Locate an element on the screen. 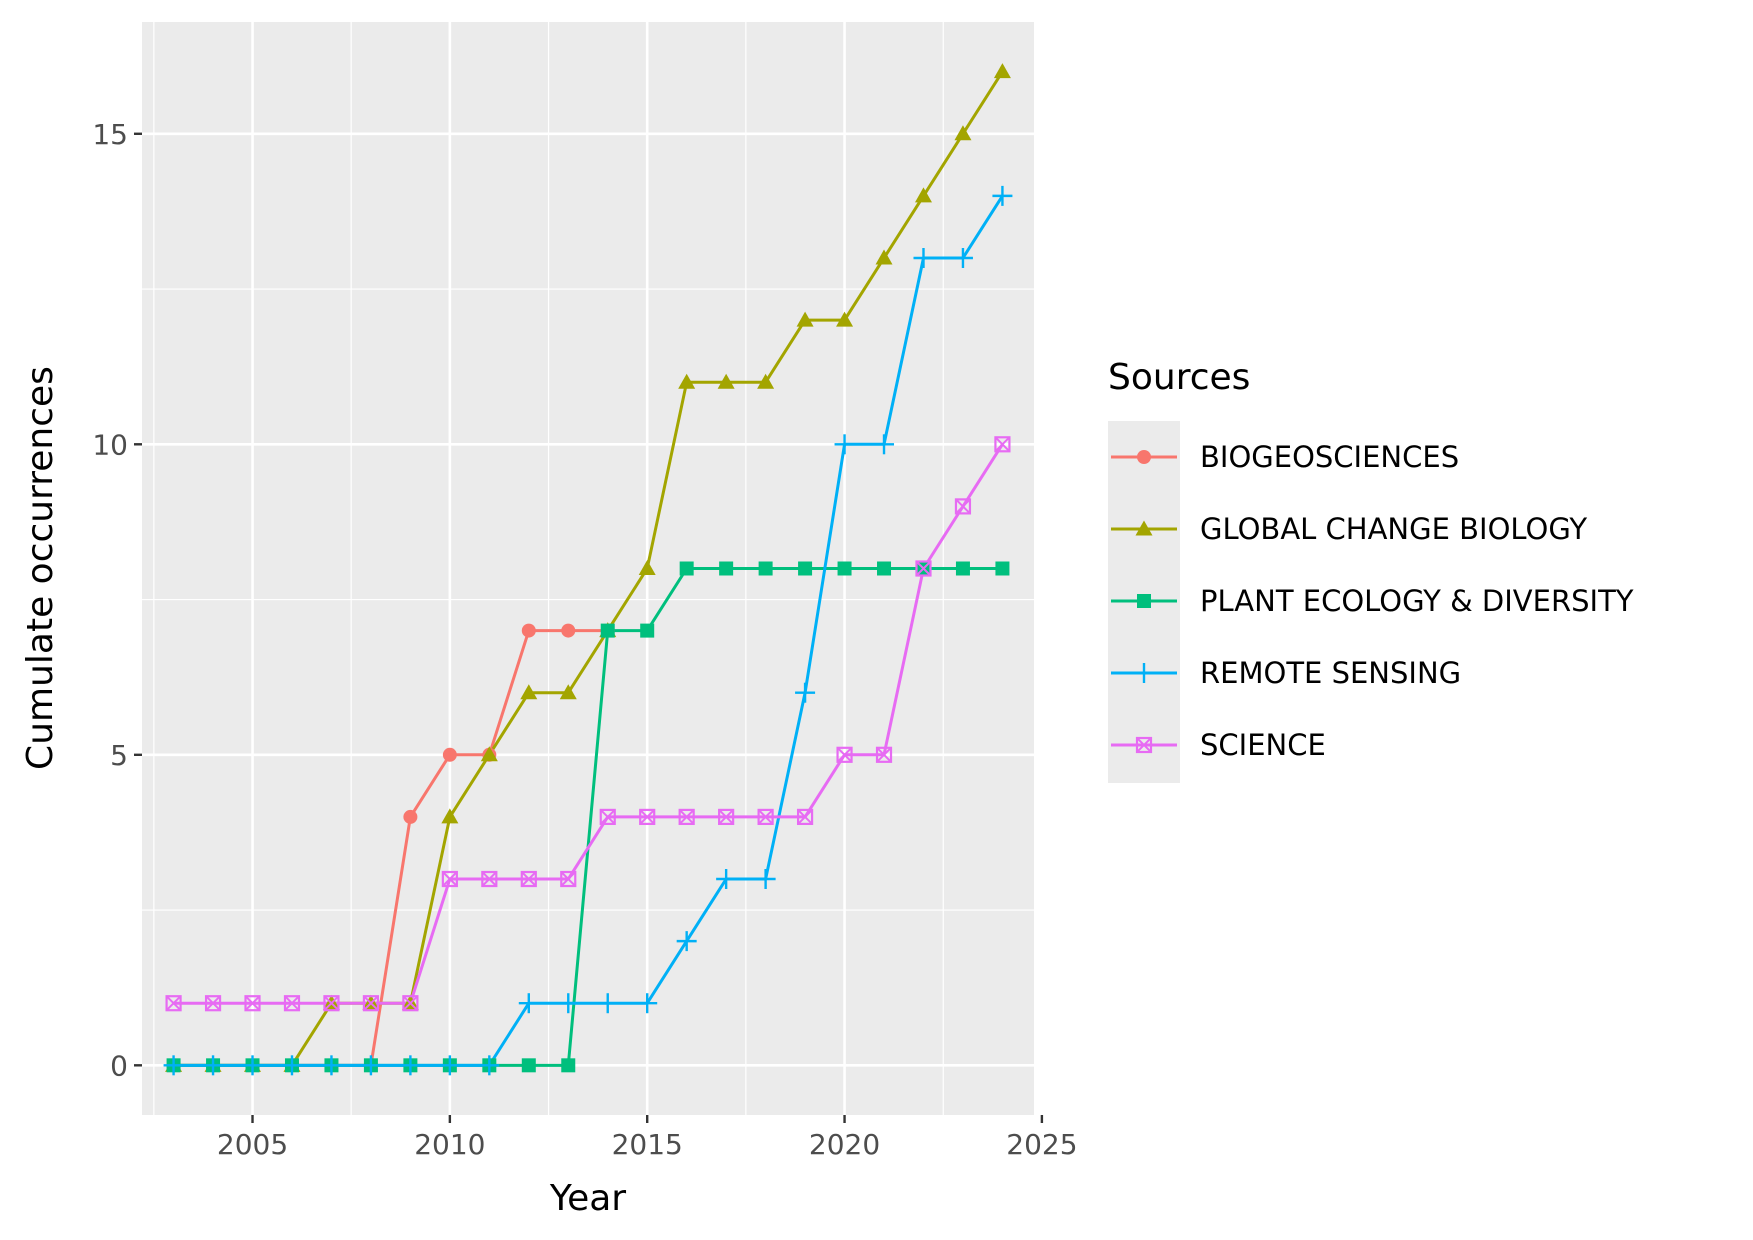 This screenshot has height=1240, width=1753. y-tick-label: 5 is located at coordinates (119, 755).